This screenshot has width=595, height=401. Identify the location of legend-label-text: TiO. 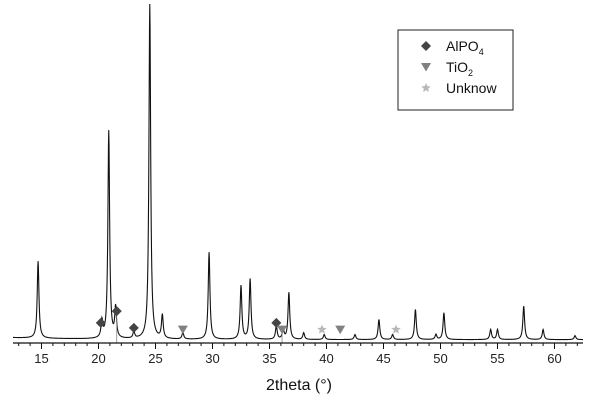
(457, 67).